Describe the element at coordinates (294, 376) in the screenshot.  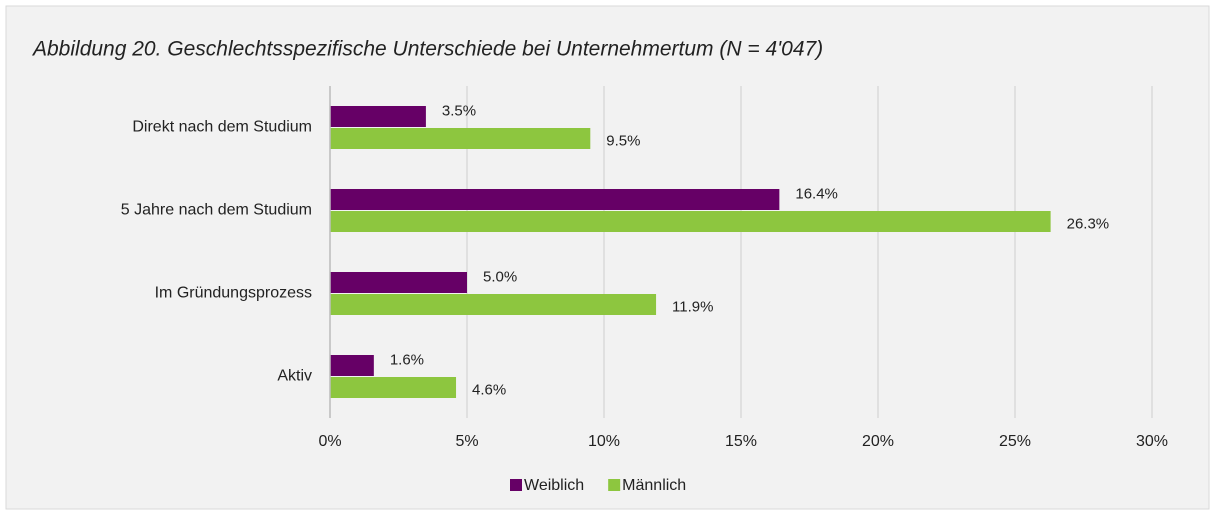
I see `y-tick-label: Aktiv` at that location.